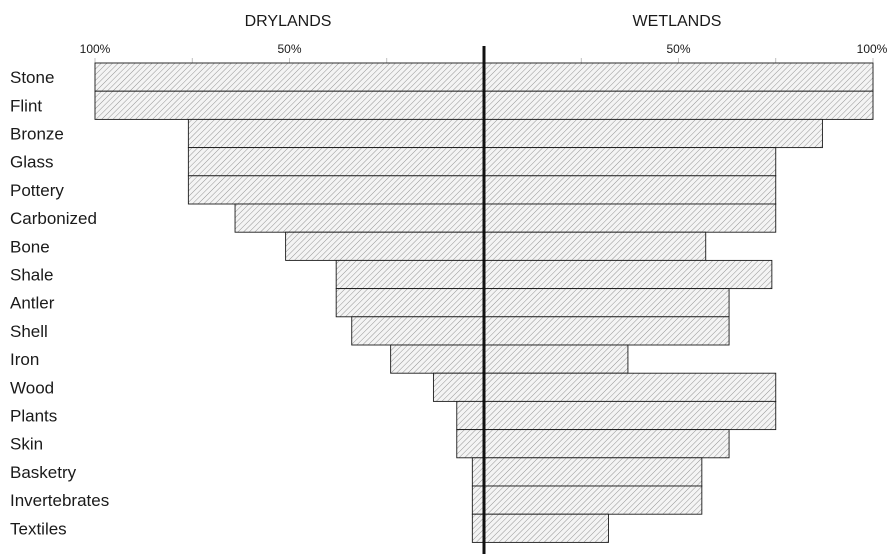  I want to click on category-label: Shale, so click(31, 275).